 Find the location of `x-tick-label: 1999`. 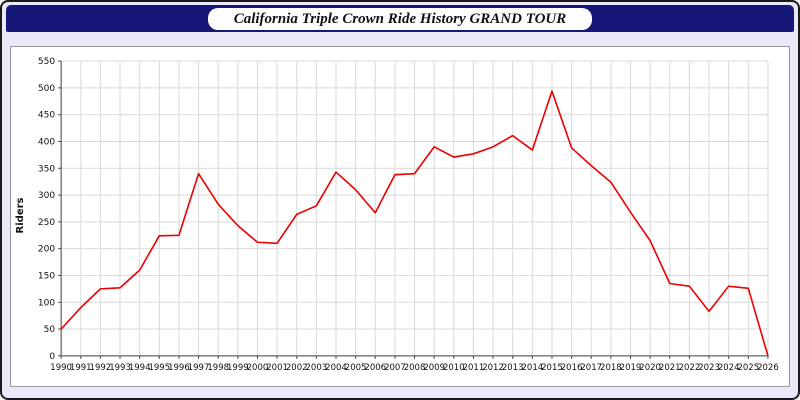

x-tick-label: 1999 is located at coordinates (238, 368).